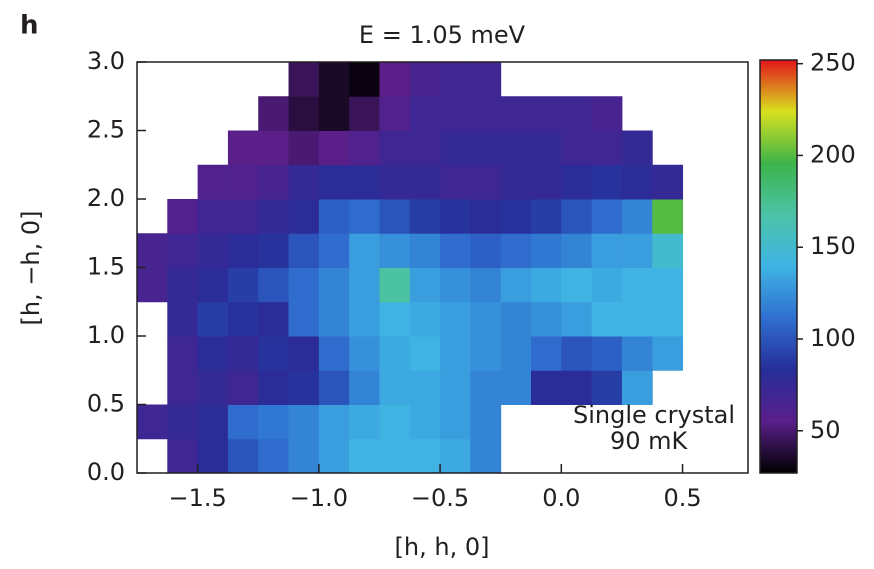 The image size is (874, 569). I want to click on annotation: Single crystal, so click(654, 415).